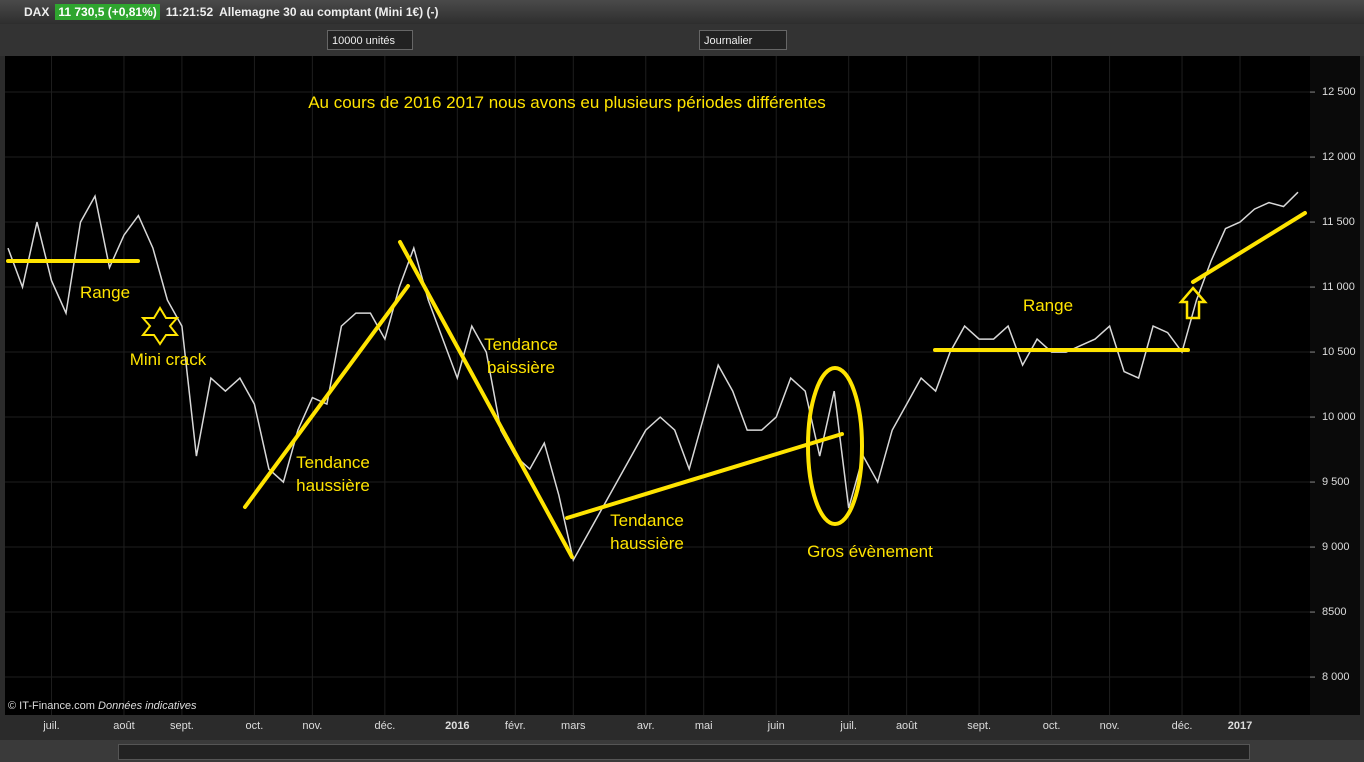 This screenshot has height=762, width=1364. Describe the element at coordinates (1334, 612) in the screenshot. I see `y-tick-label: 8500` at that location.